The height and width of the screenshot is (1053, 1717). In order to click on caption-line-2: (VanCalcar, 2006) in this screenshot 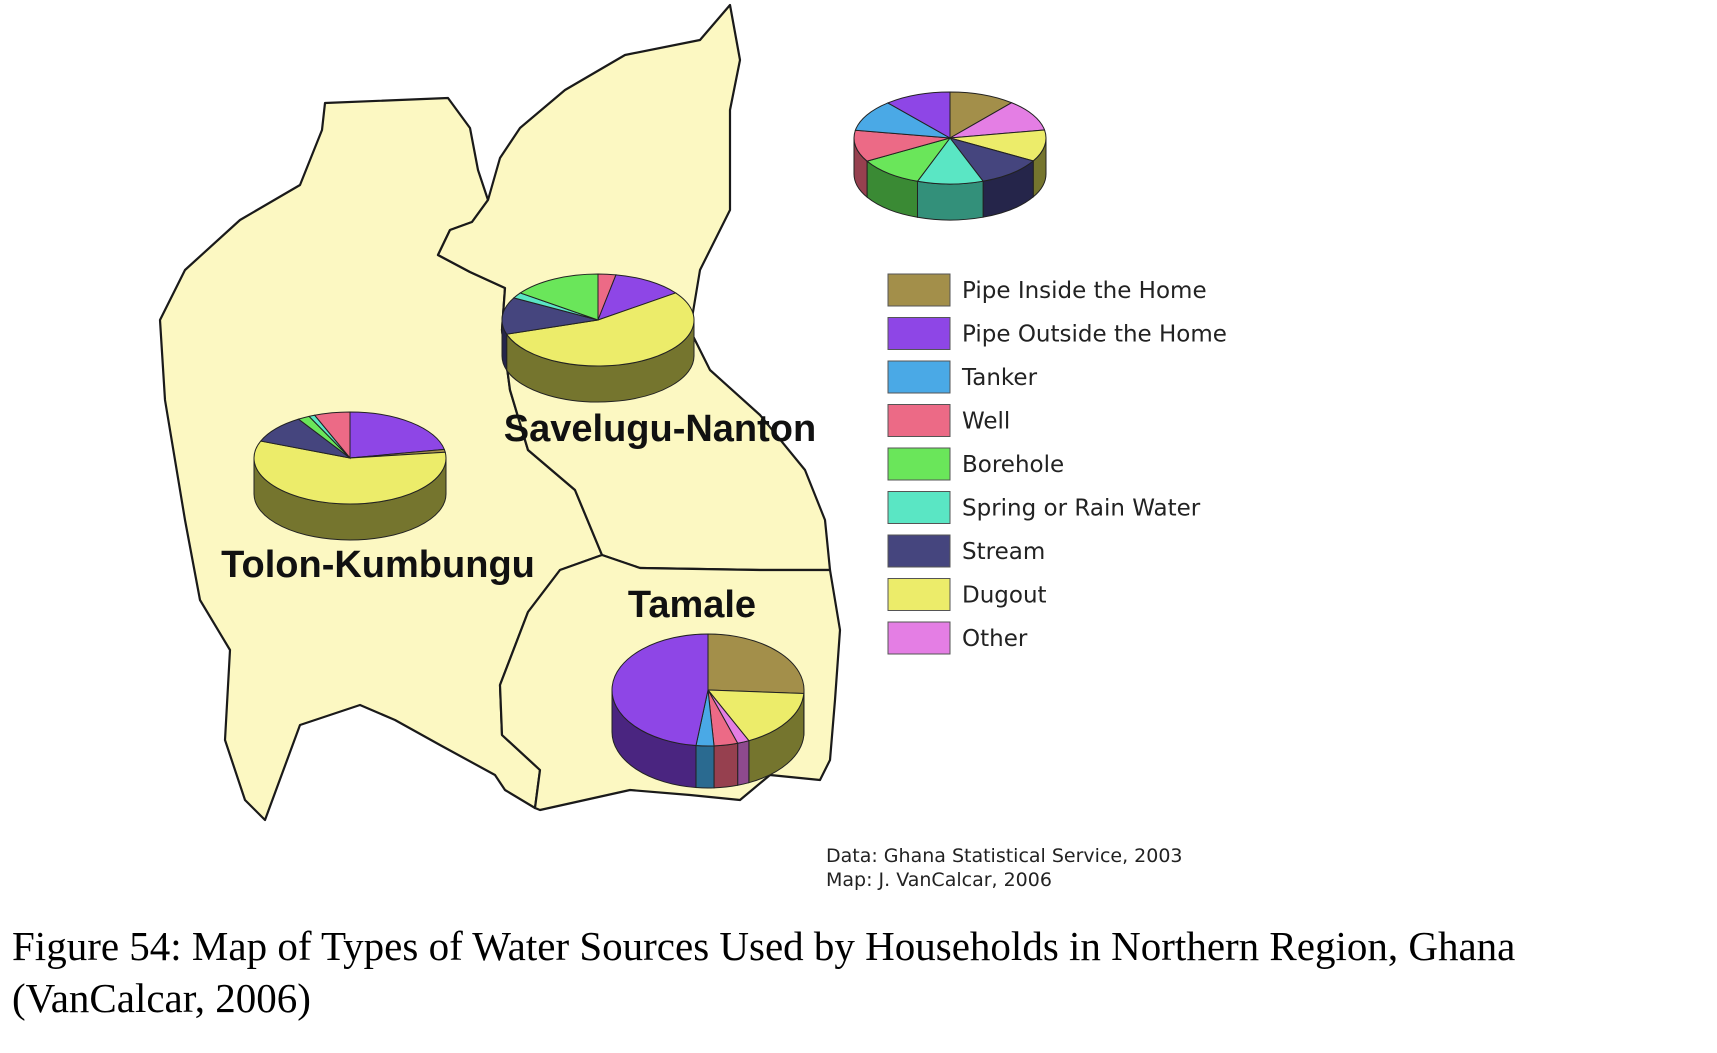, I will do `click(161, 998)`.